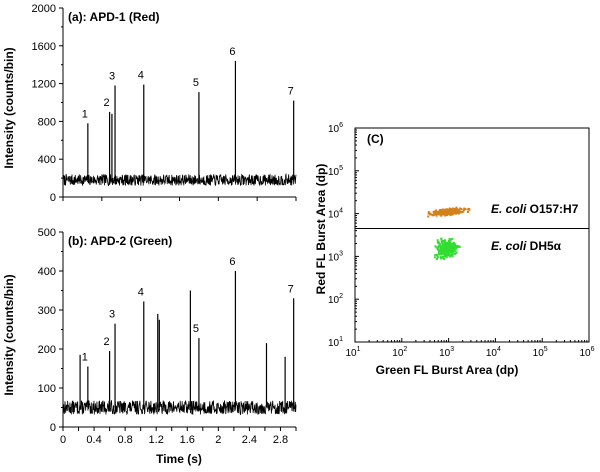  Describe the element at coordinates (112, 315) in the screenshot. I see `panel-b-peak-label-3: 3` at that location.